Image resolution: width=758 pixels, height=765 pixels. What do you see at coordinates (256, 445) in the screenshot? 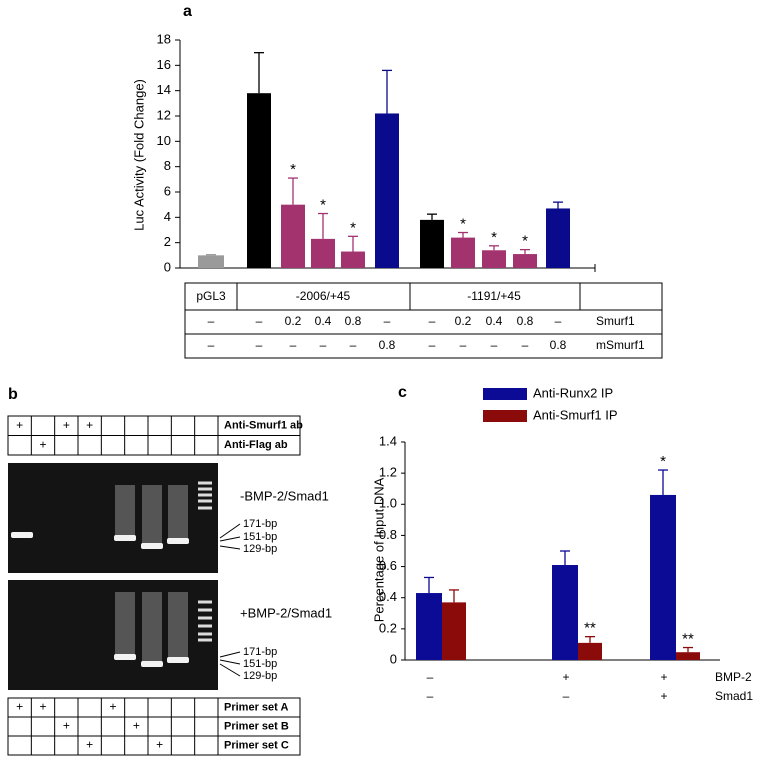
I see `row-label: Anti-Flag ab` at bounding box center [256, 445].